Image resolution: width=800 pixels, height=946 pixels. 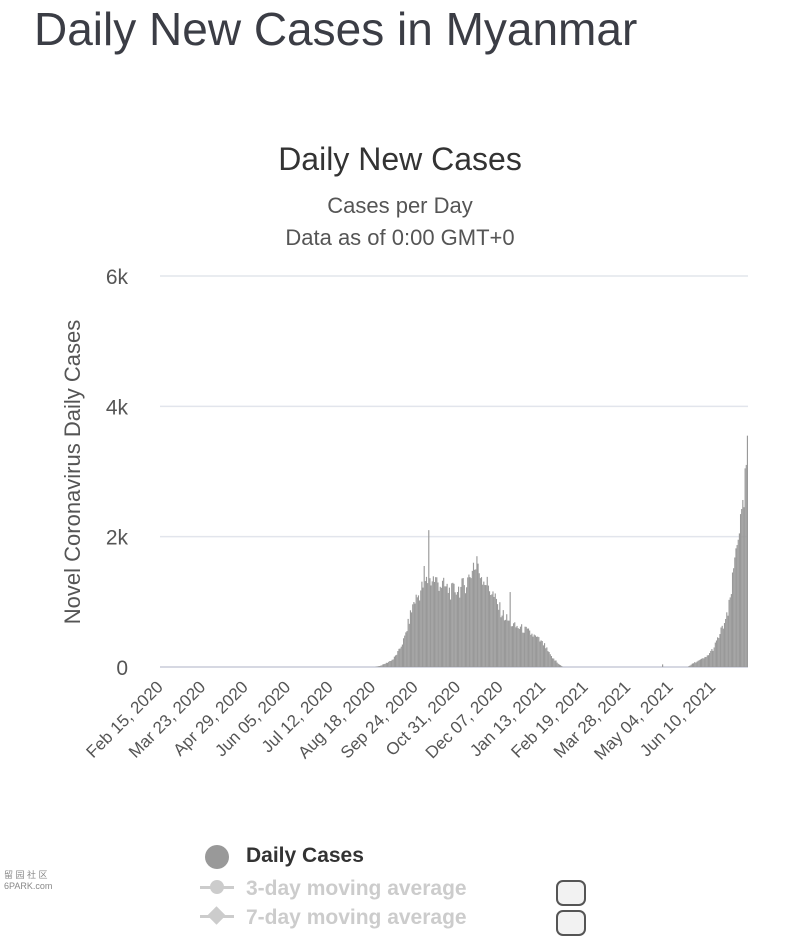 What do you see at coordinates (356, 917) in the screenshot?
I see `legend-label: 7-day moving average` at bounding box center [356, 917].